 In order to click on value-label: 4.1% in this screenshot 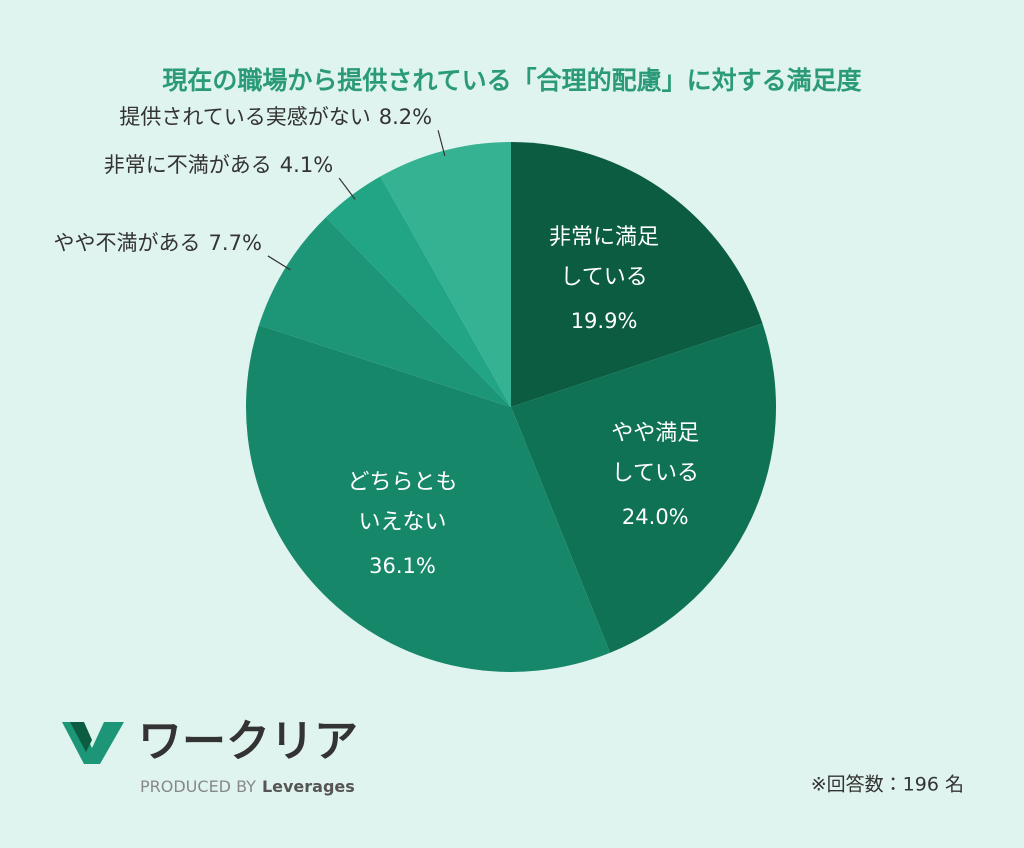, I will do `click(306, 165)`.